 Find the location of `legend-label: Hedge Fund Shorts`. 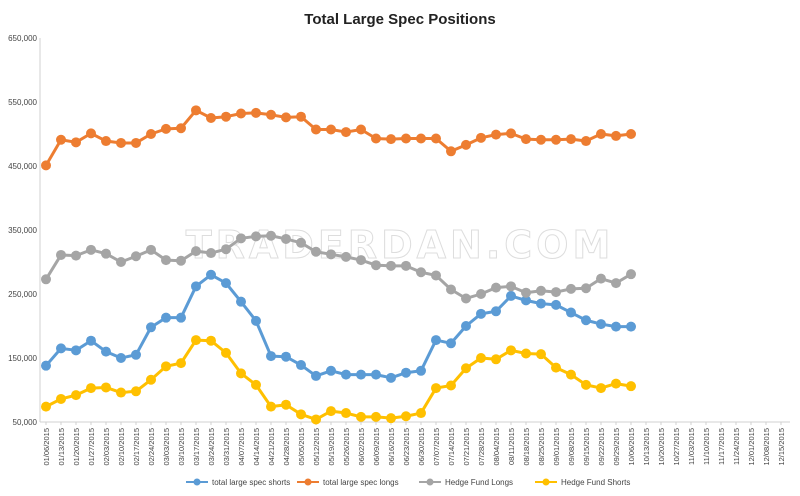

legend-label: Hedge Fund Shorts is located at coordinates (595, 482).